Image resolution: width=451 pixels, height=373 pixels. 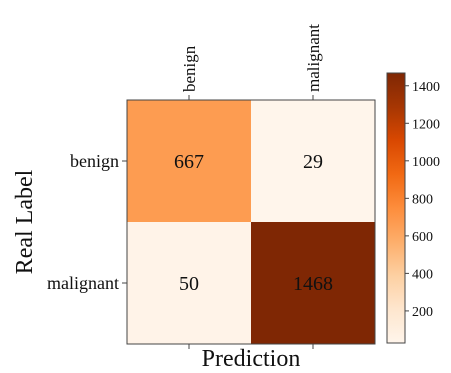 What do you see at coordinates (396, 208) in the screenshot?
I see `colorbar` at bounding box center [396, 208].